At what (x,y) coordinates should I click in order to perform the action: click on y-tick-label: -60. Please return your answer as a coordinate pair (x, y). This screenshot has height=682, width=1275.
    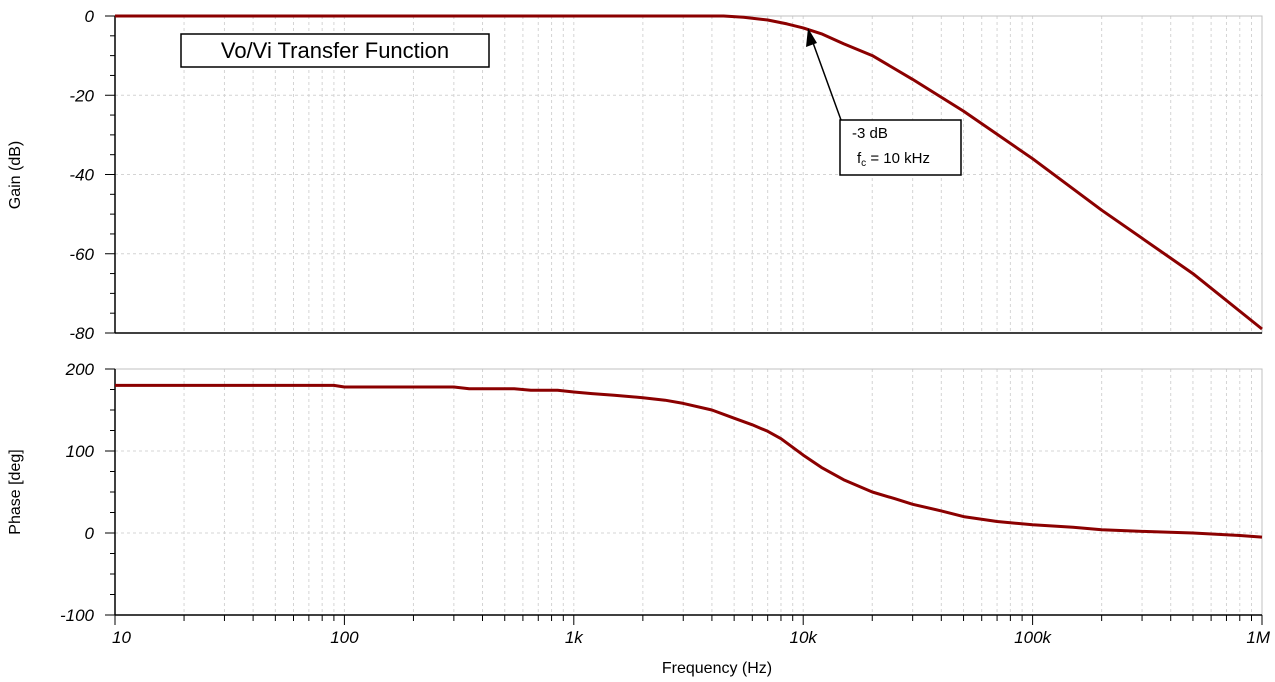
    Looking at the image, I should click on (81, 254).